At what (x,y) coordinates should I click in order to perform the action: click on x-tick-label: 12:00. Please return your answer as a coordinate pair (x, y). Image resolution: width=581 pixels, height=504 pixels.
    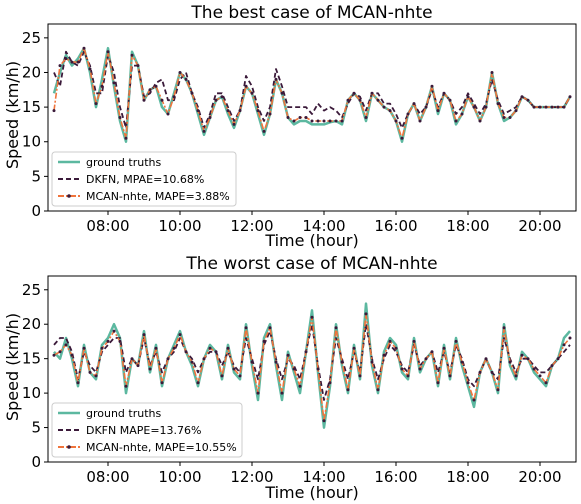
    Looking at the image, I should click on (251, 477).